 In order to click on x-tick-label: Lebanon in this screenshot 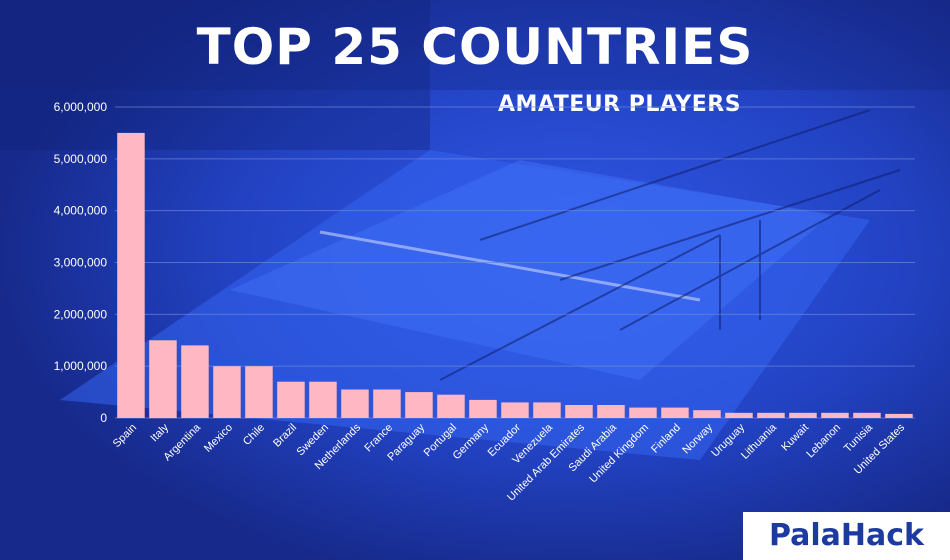, I will do `click(823, 441)`.